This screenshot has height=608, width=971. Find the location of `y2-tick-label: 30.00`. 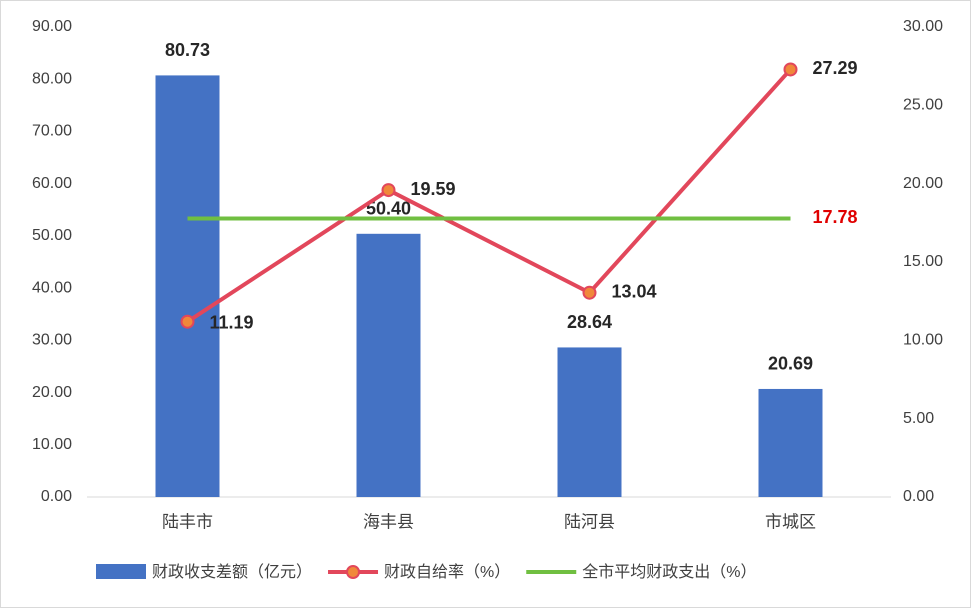

y2-tick-label: 30.00 is located at coordinates (923, 26).